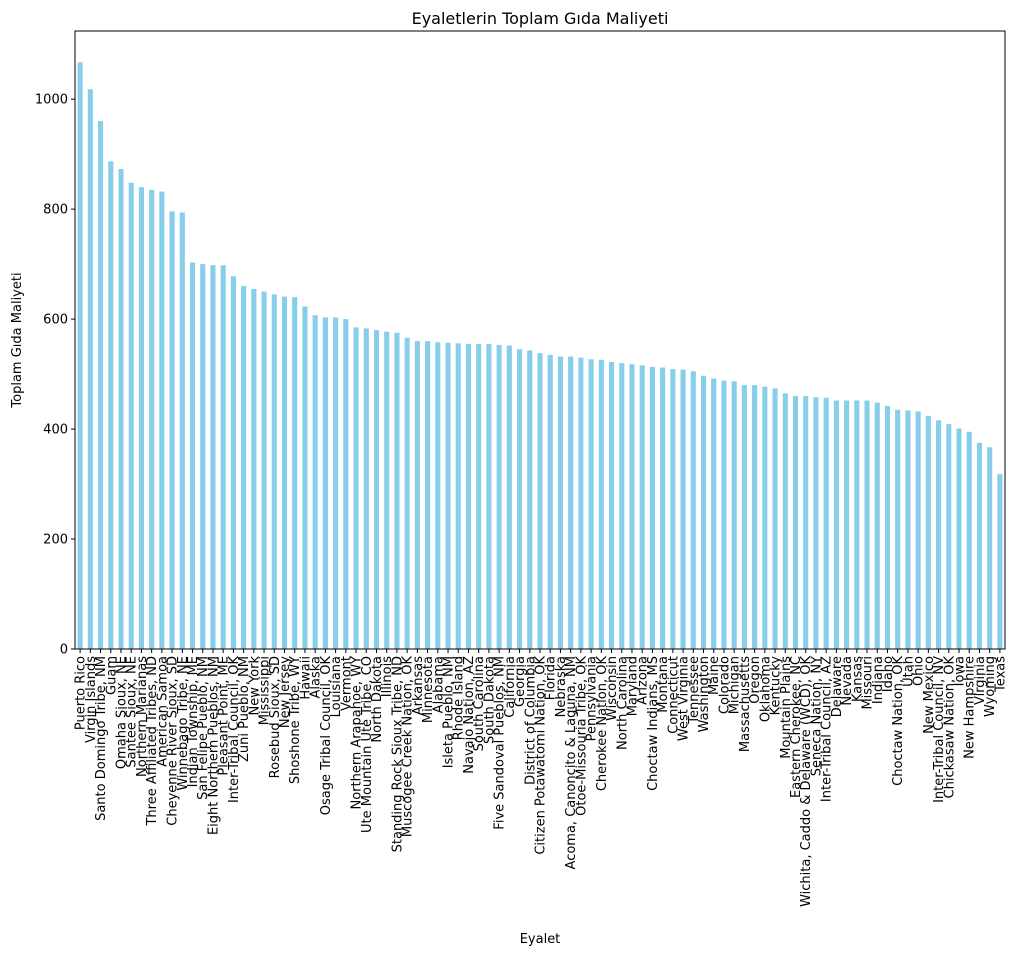 The width and height of the screenshot is (1016, 956). What do you see at coordinates (796, 727) in the screenshot?
I see `x-tick-label: Eastern Cherokee, NC` at bounding box center [796, 727].